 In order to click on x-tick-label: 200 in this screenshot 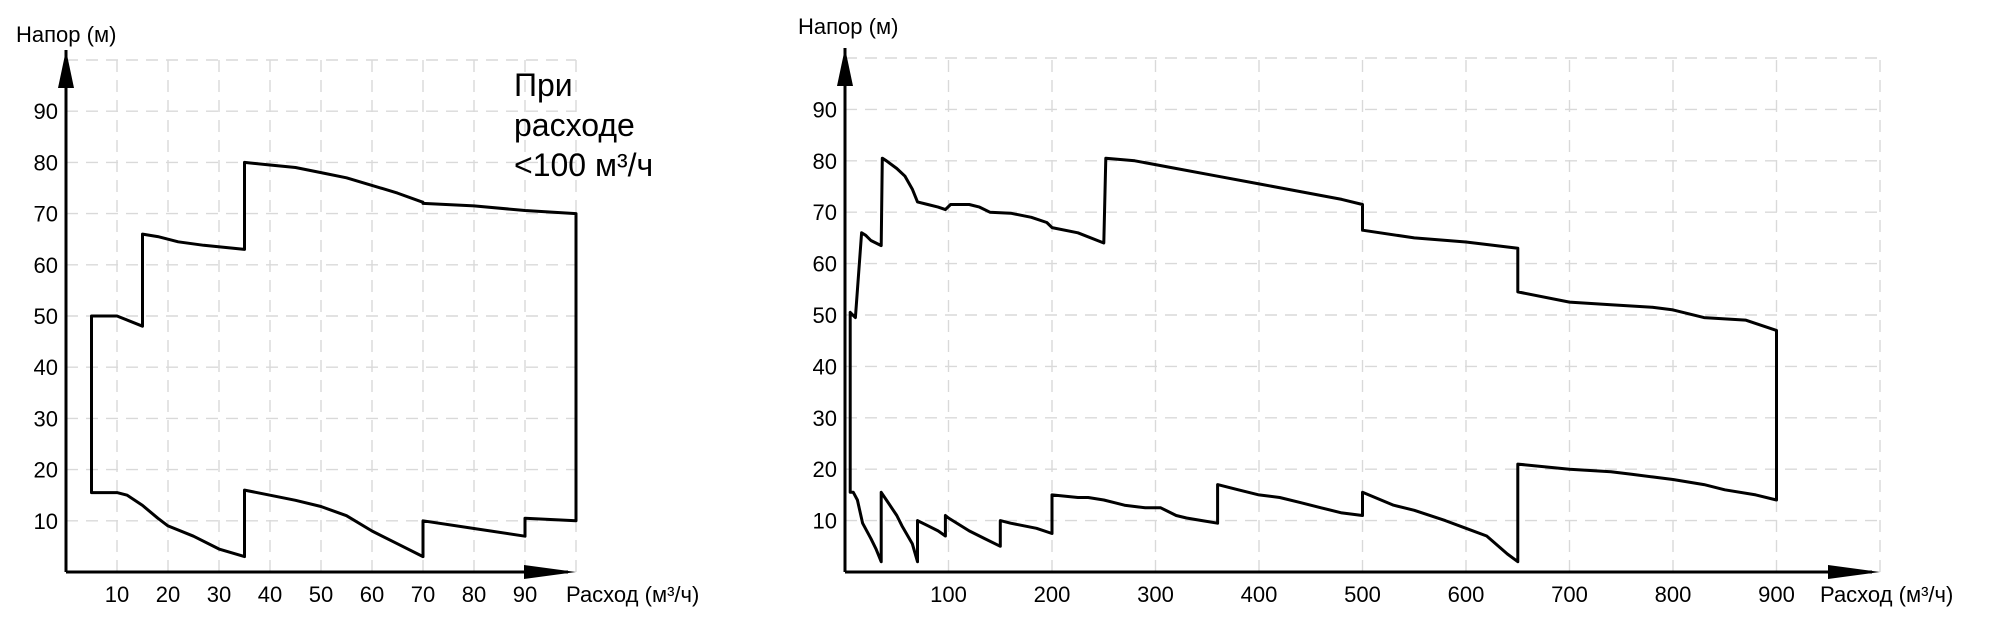, I will do `click(1052, 594)`.